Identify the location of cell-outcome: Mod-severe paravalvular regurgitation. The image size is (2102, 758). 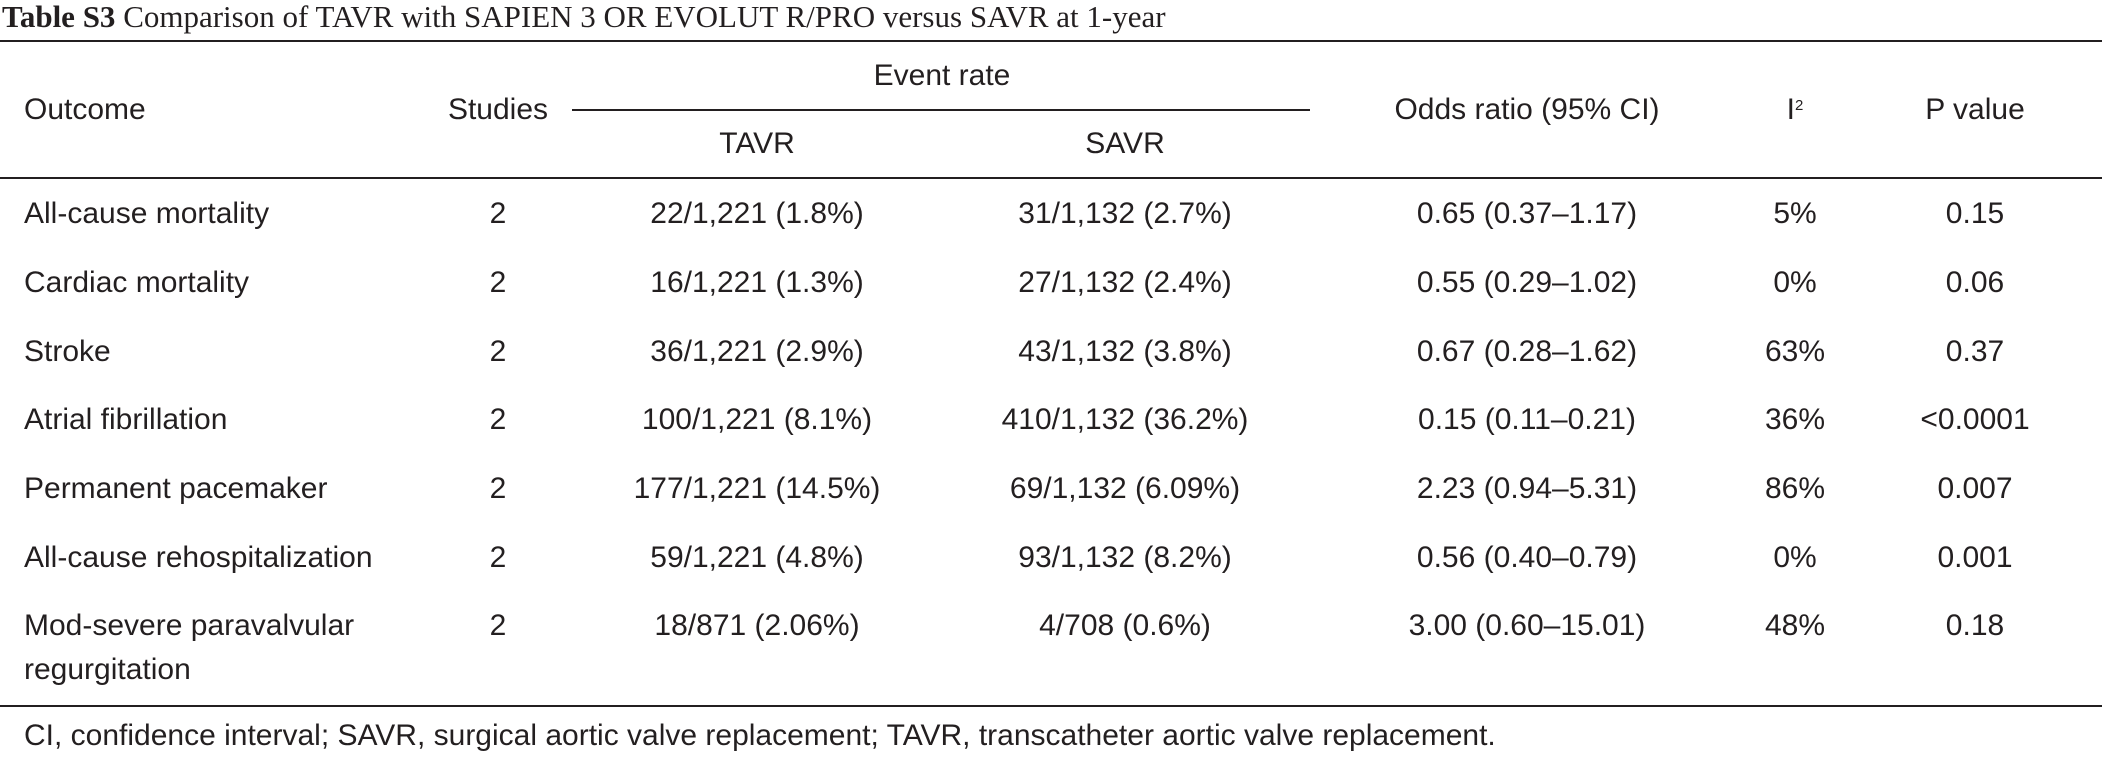
(189, 647).